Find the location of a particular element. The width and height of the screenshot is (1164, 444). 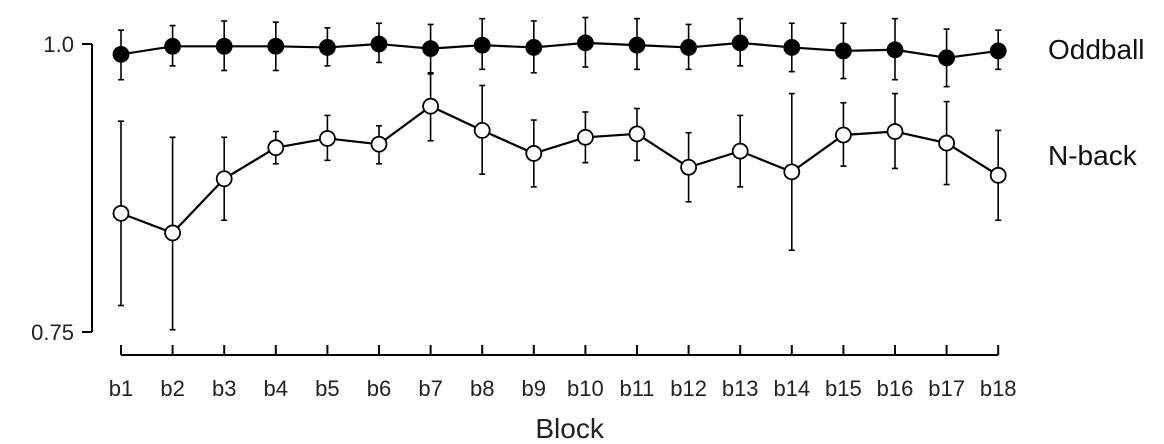

x-tick-label: b8 is located at coordinates (482, 388).